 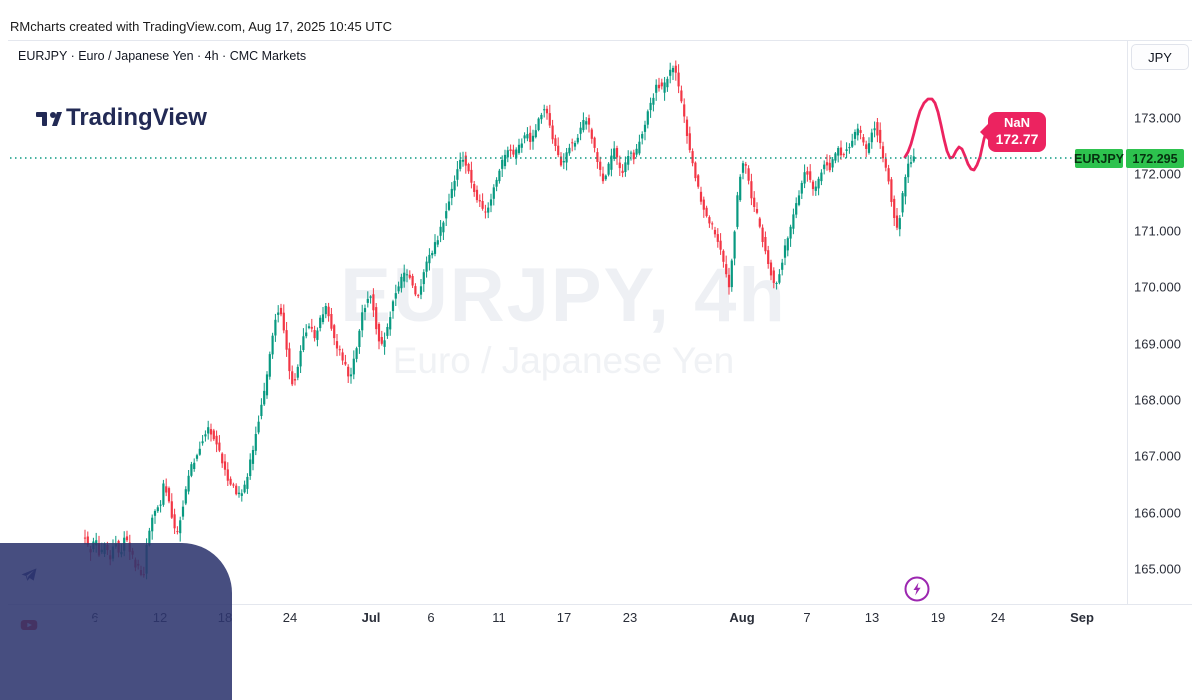 I want to click on currency-unit-button: JPY, so click(x=1160, y=57).